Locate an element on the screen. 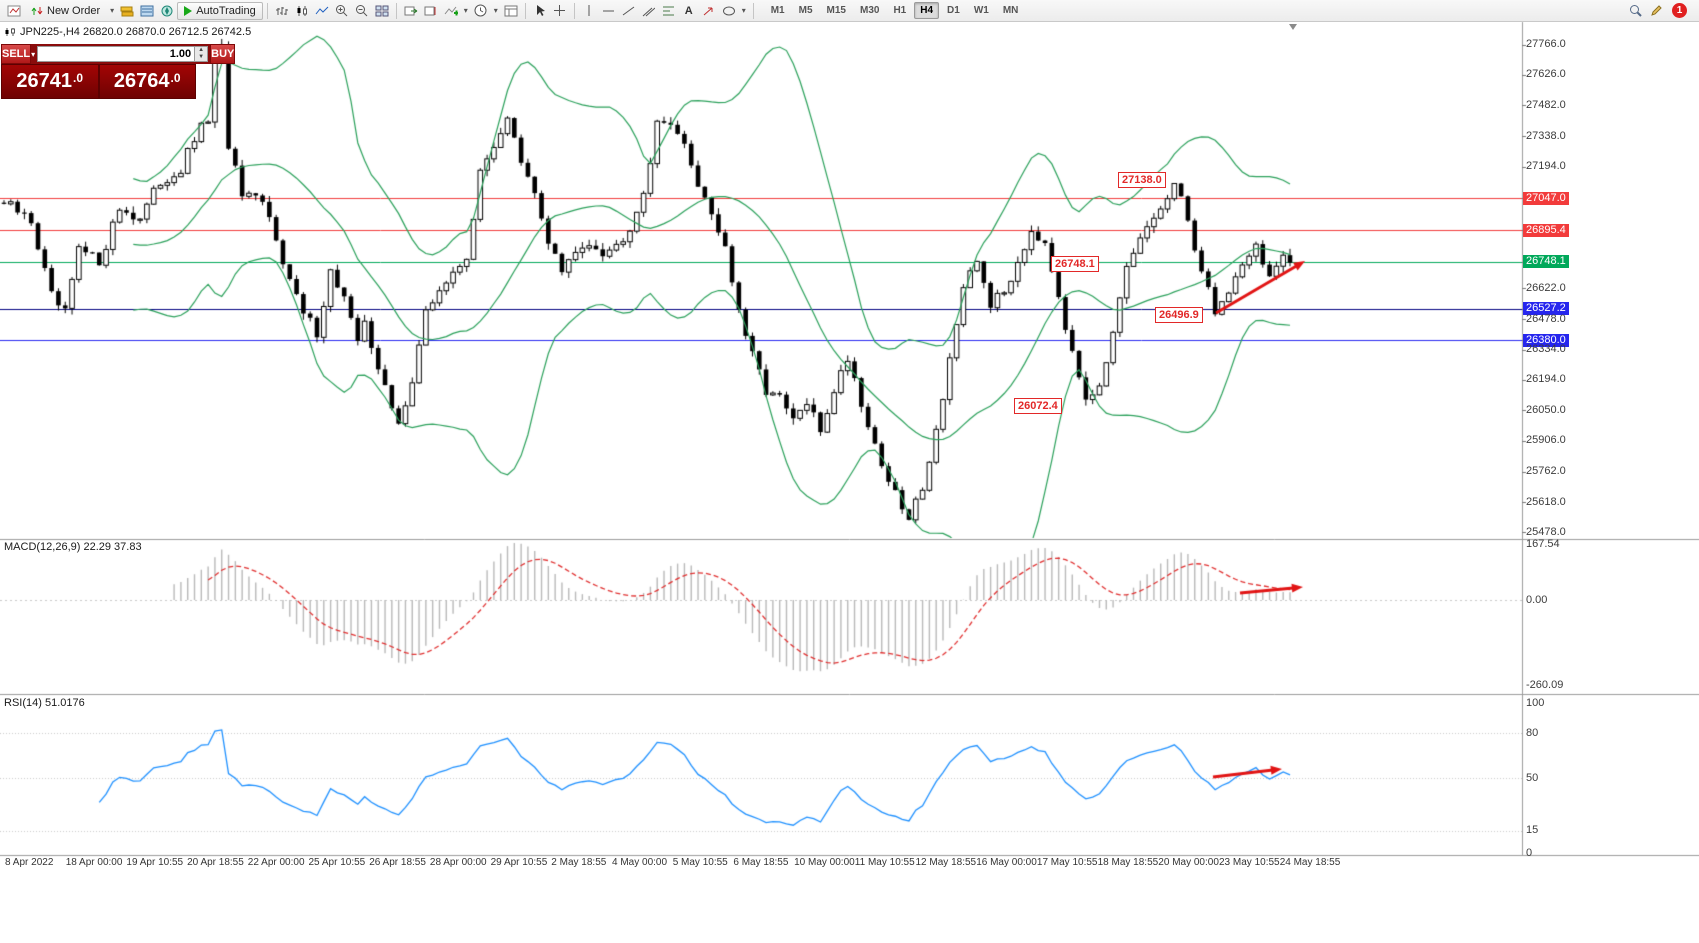 This screenshot has width=1699, height=943. search-icon is located at coordinates (1636, 11).